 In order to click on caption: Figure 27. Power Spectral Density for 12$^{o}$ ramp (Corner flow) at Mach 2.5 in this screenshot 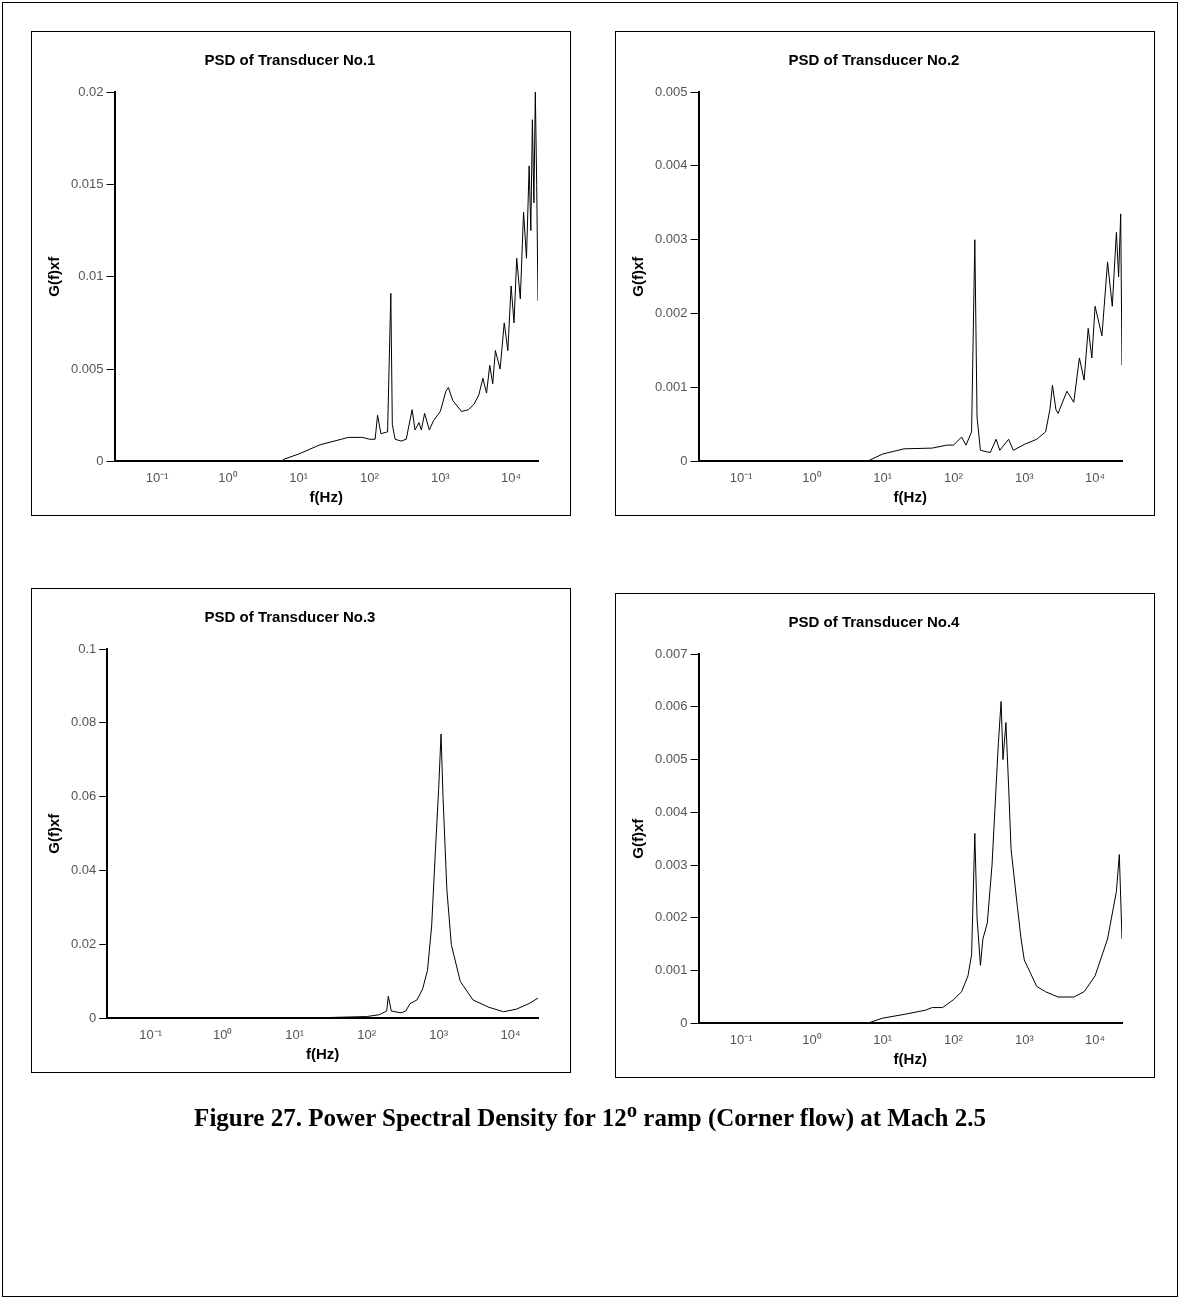, I will do `click(590, 1115)`.